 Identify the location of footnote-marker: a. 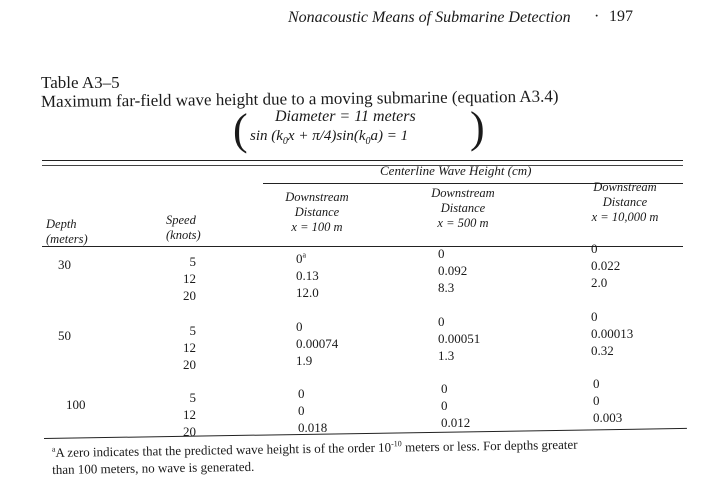
(304, 255).